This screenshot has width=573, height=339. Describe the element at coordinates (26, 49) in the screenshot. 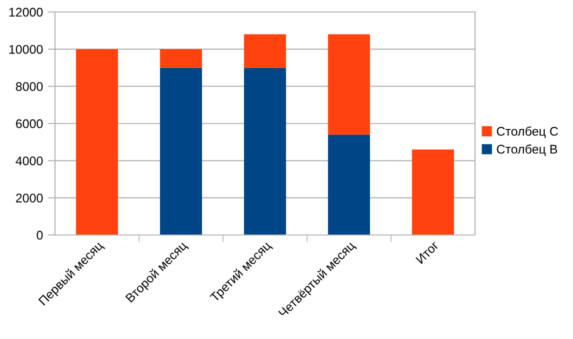

I see `y-tick-label: 10000` at that location.